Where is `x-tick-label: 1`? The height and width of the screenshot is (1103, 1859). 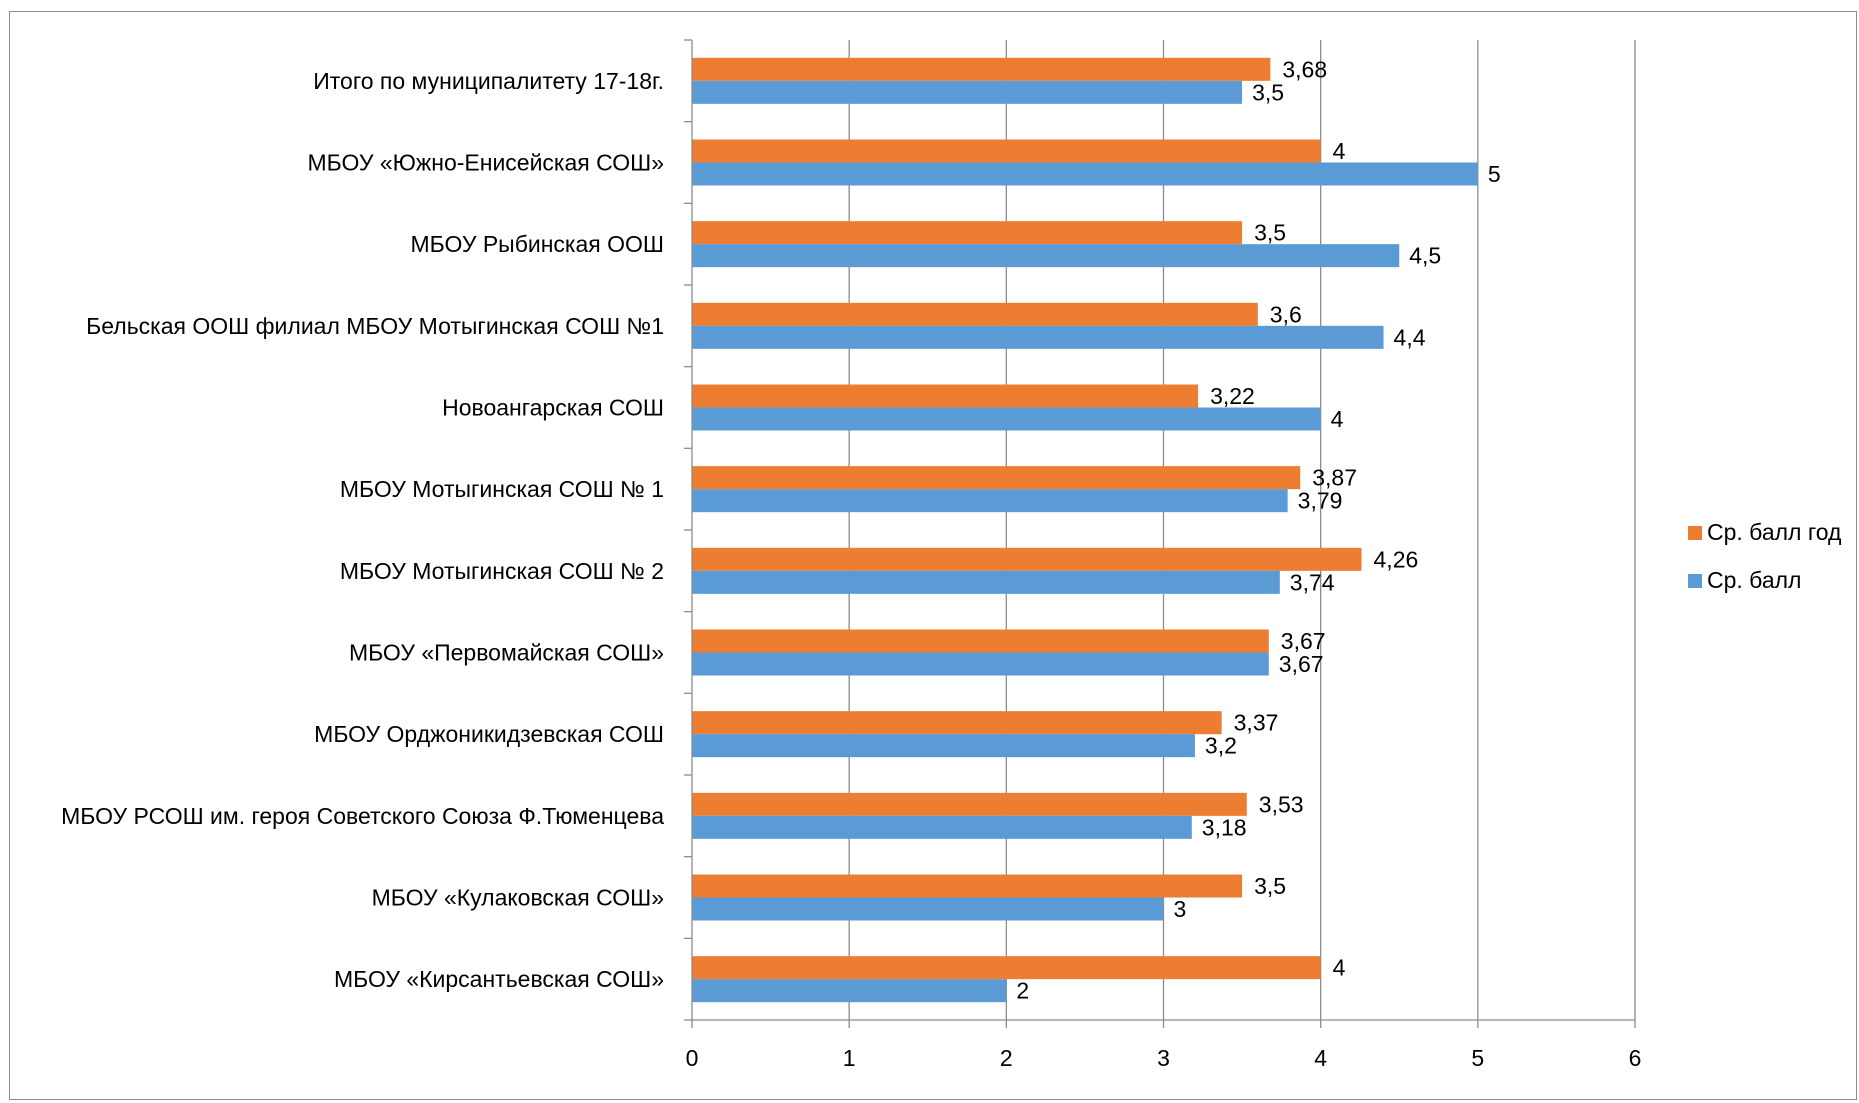 x-tick-label: 1 is located at coordinates (849, 1058).